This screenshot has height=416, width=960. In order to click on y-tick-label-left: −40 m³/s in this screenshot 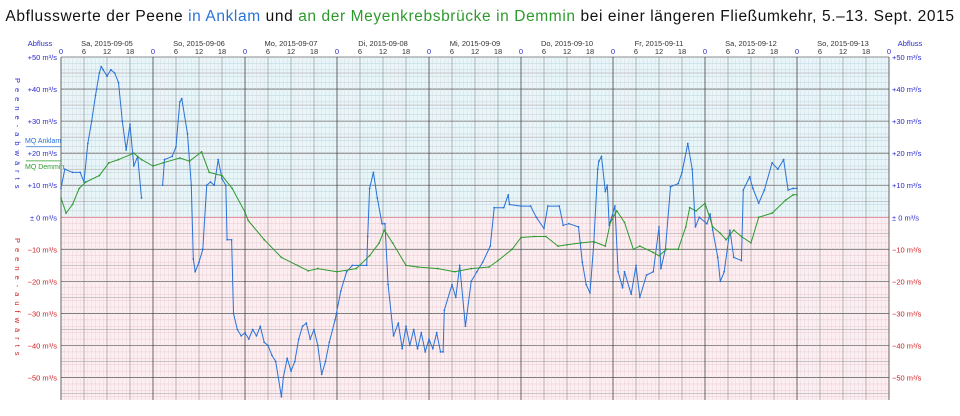, I will do `click(43, 346)`.